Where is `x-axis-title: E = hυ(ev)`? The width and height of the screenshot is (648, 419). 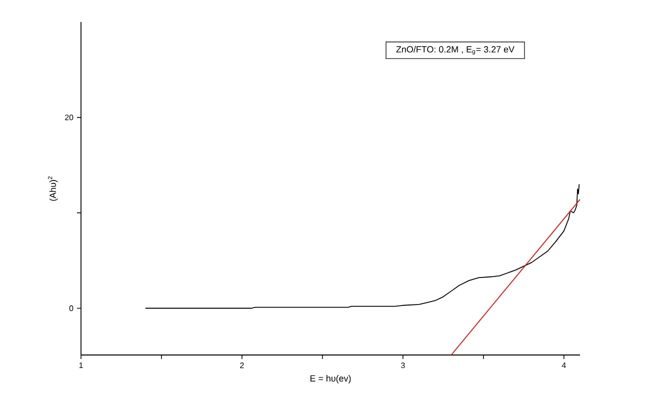
x-axis-title: E = hυ(ev) is located at coordinates (330, 379).